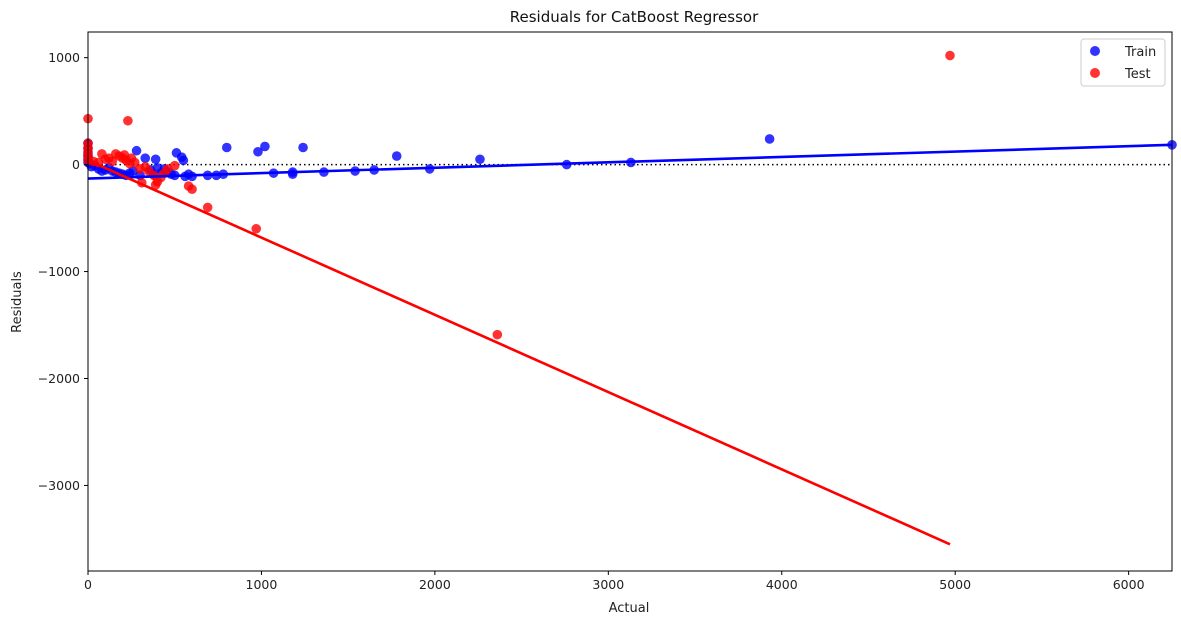  I want to click on trend-line-train, so click(630, 161).